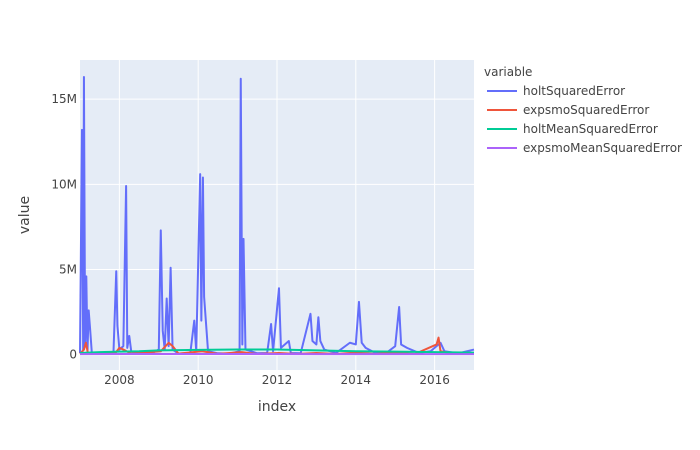  I want to click on x-tick-label: 2008, so click(119, 380).